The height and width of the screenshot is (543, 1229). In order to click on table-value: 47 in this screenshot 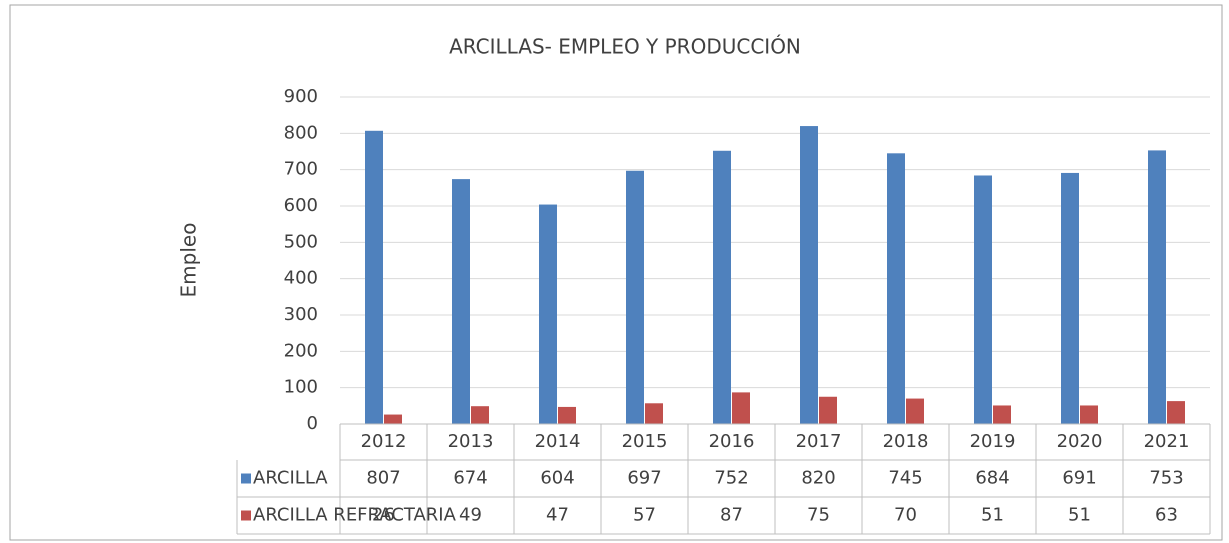, I will do `click(557, 515)`.